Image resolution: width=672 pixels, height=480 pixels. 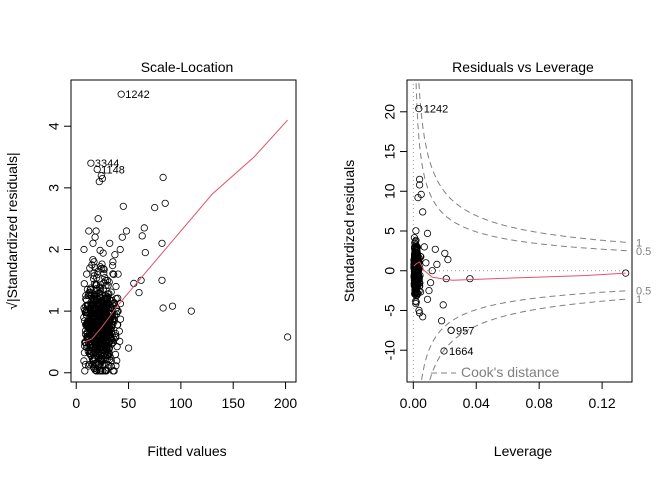 What do you see at coordinates (390, 350) in the screenshot?
I see `y-tick-label: -10` at bounding box center [390, 350].